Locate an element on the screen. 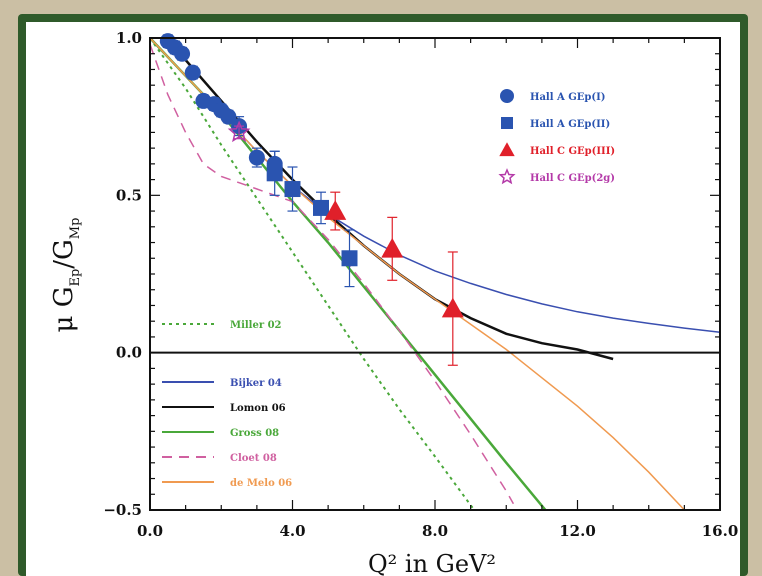 This screenshot has width=762, height=576. data-point-hall-c-gep-iii--1 is located at coordinates (392, 248).